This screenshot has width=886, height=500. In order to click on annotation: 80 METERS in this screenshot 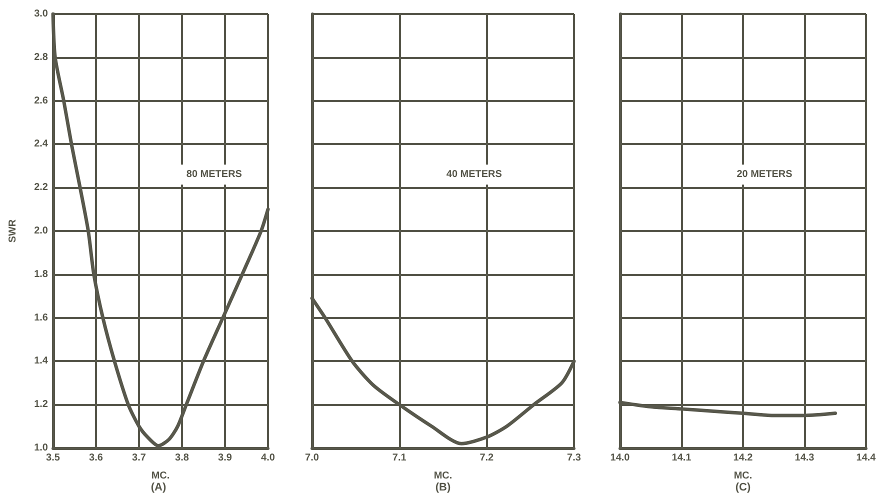, I will do `click(214, 174)`.